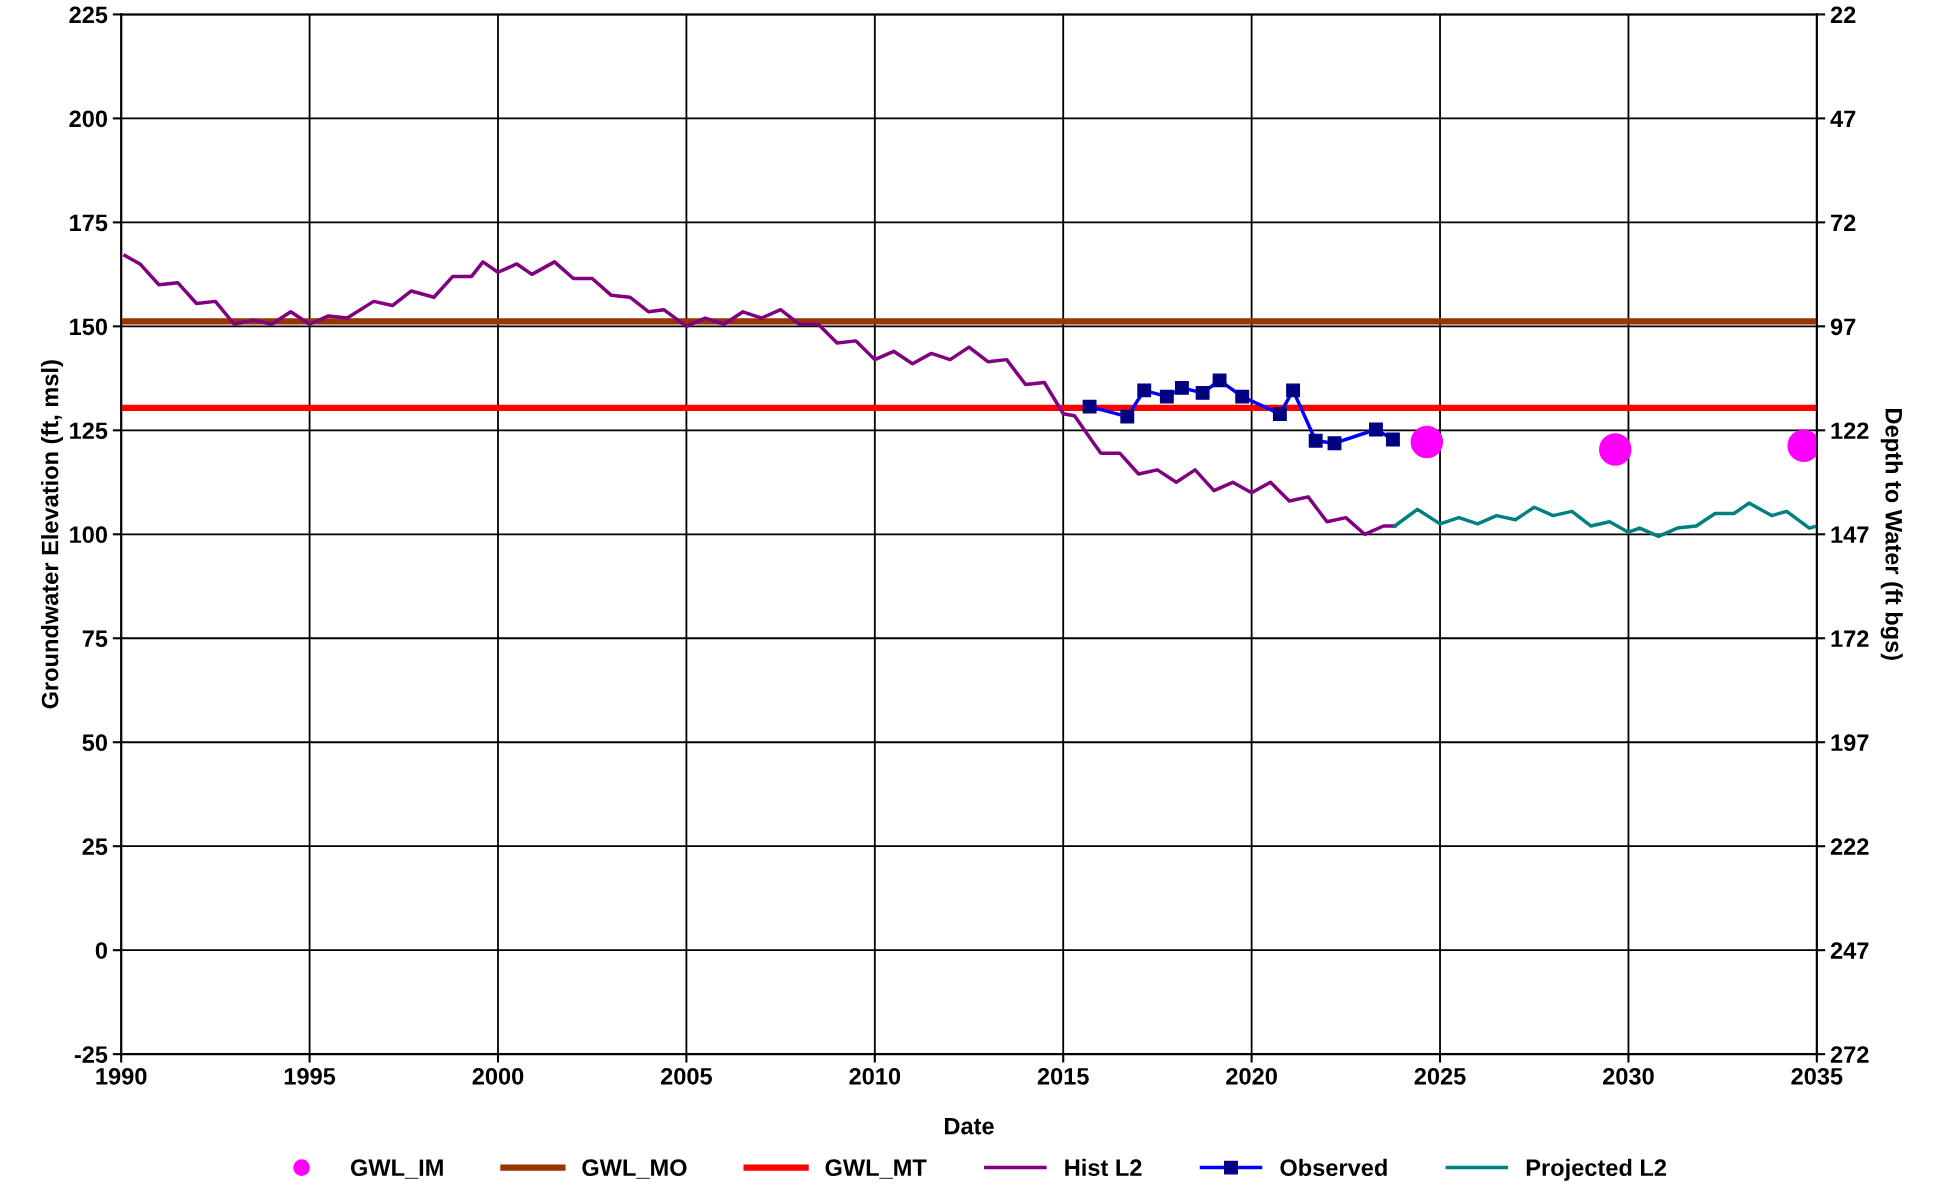 This screenshot has height=1202, width=1939. What do you see at coordinates (52, 534) in the screenshot?
I see `y-axis-title: Groundwater Elevation (ft, msl)` at bounding box center [52, 534].